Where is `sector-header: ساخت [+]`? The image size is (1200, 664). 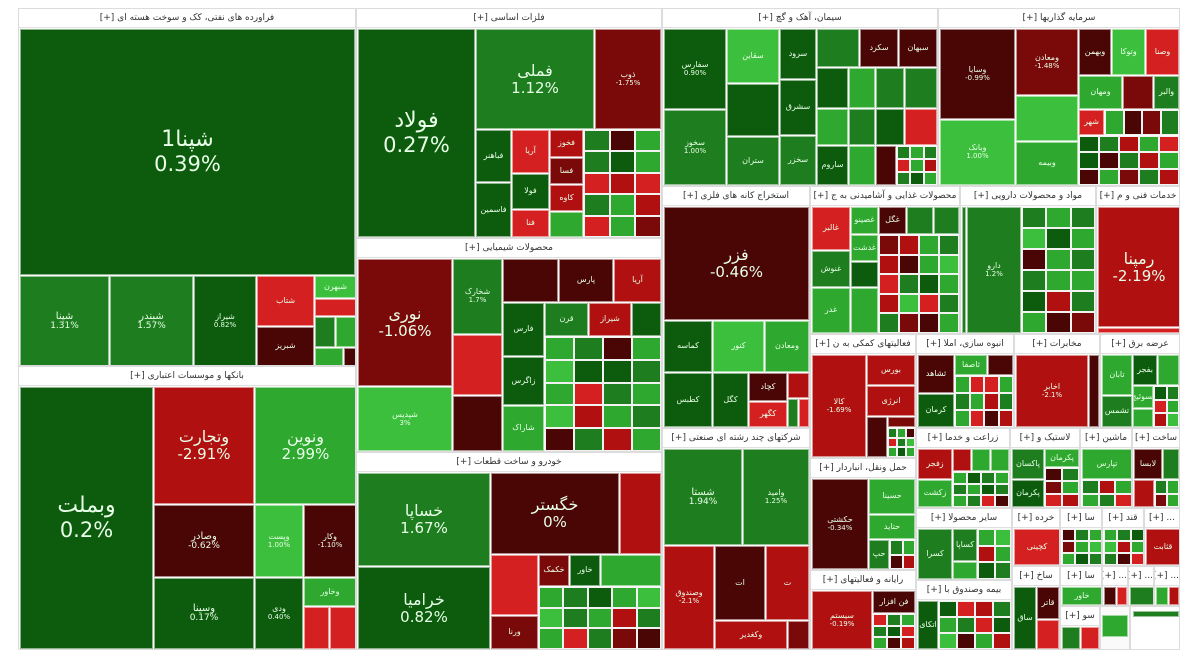
sector-header: ساخت [+] is located at coordinates (1156, 438).